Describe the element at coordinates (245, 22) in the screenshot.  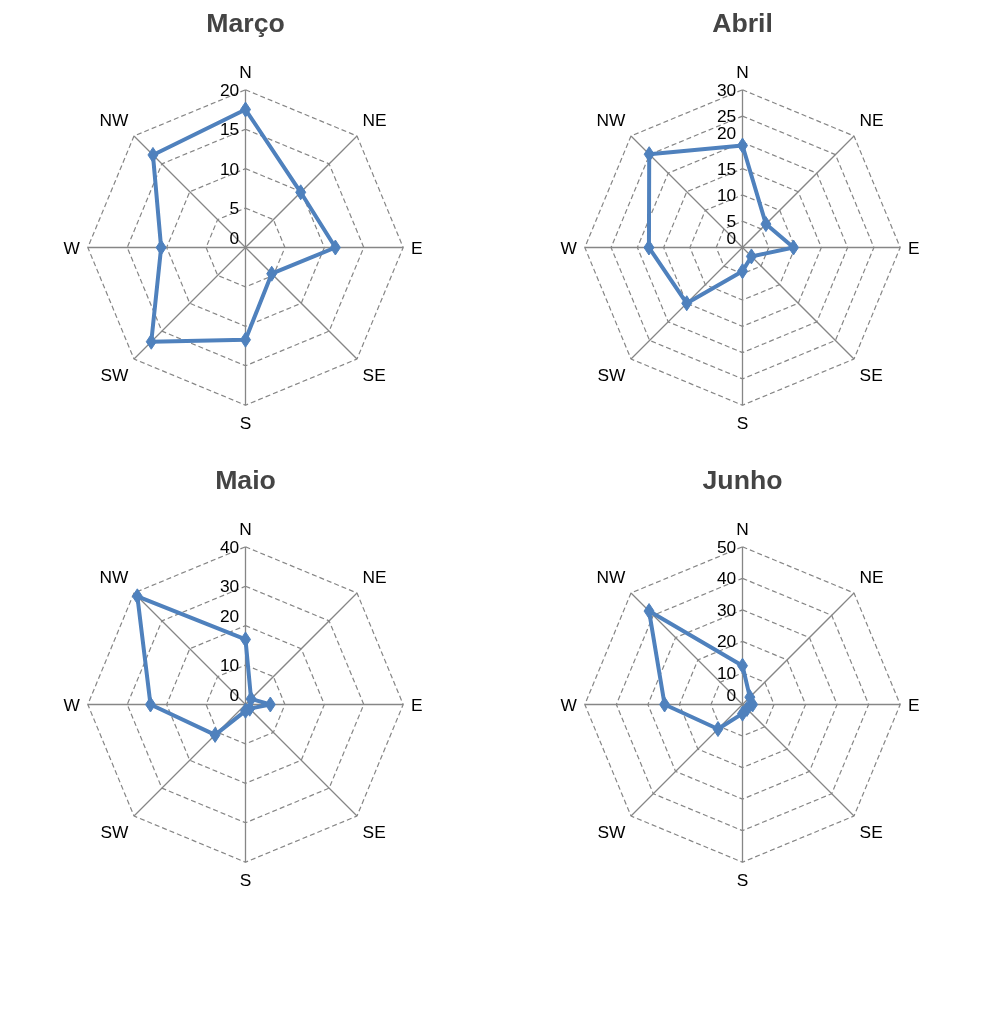
I see `chart-title: Março` at that location.